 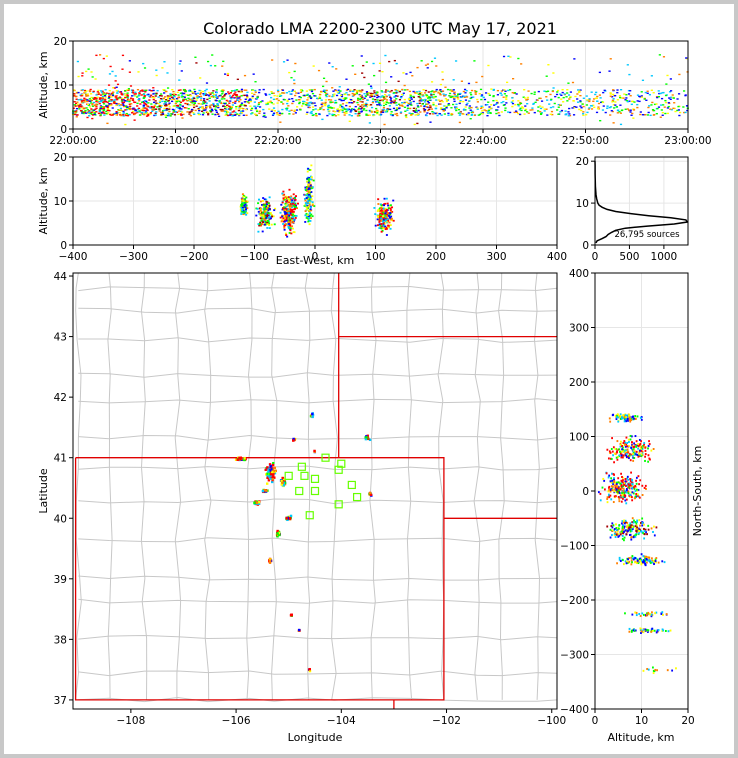 I want to click on xtick-label-alt-0: 0, so click(x=595, y=721).